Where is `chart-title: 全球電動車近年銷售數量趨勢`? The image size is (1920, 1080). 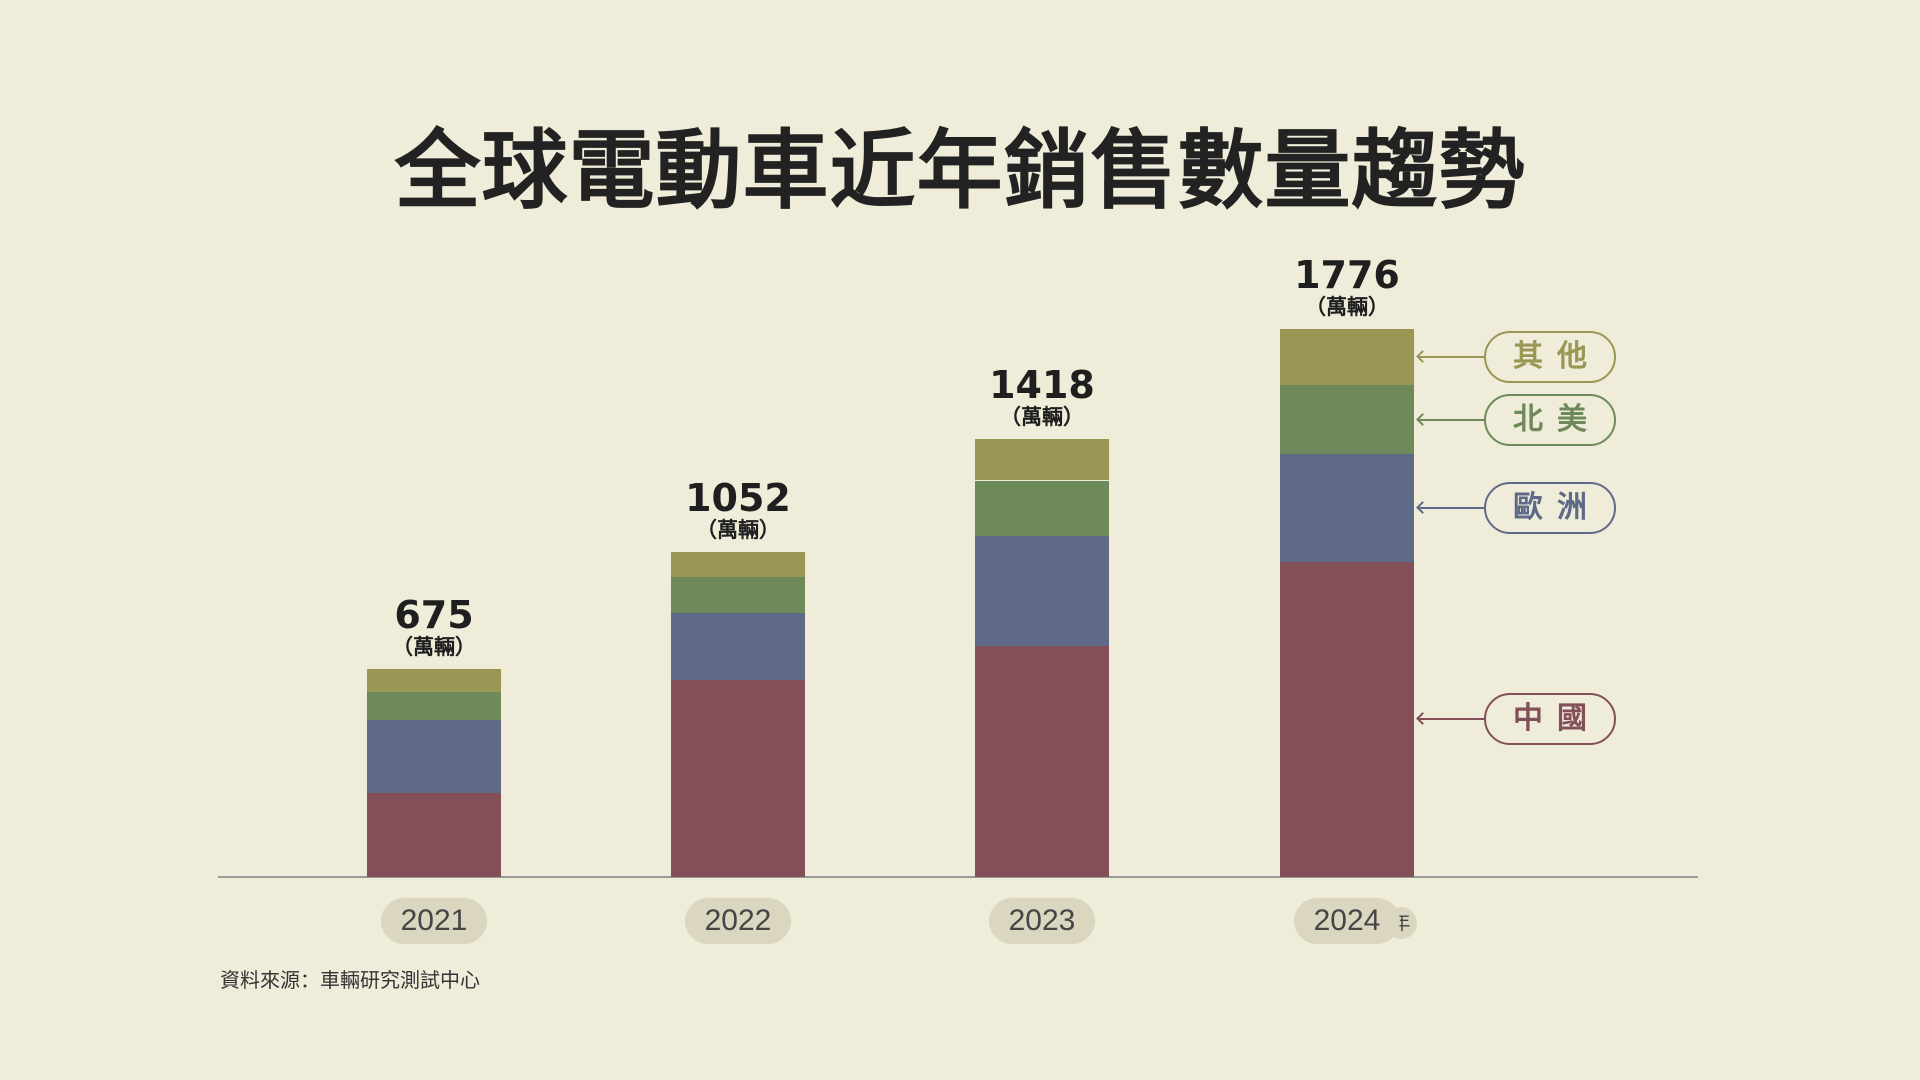
chart-title: 全球電動車近年銷售數量趨勢 is located at coordinates (960, 171).